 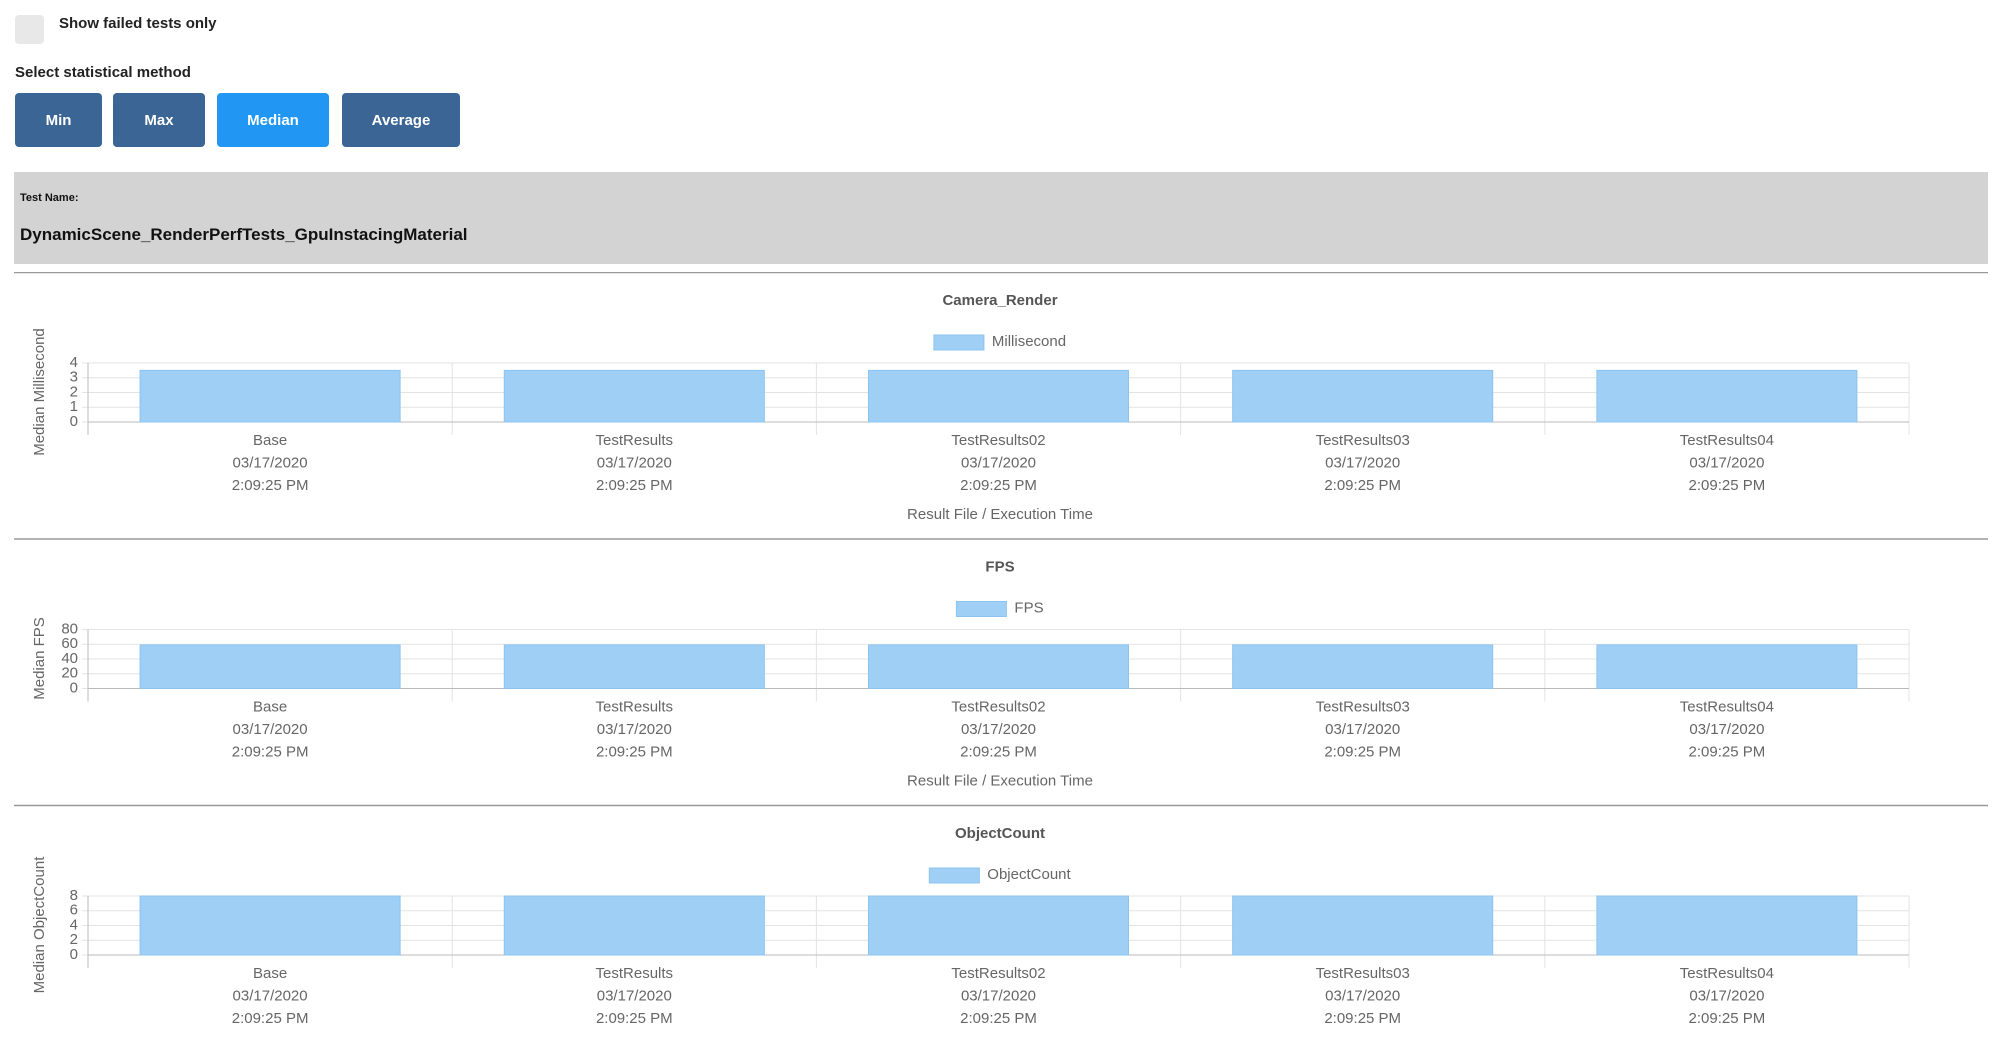 I want to click on legend-label: Millisecond, so click(x=1029, y=341).